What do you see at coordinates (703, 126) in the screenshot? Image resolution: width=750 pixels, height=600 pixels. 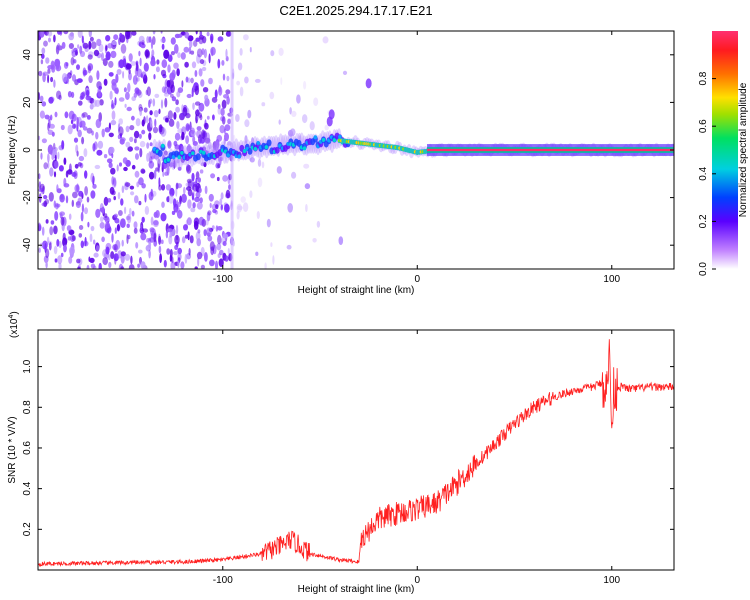 I see `colorbar-tick-label: 0.6` at bounding box center [703, 126].